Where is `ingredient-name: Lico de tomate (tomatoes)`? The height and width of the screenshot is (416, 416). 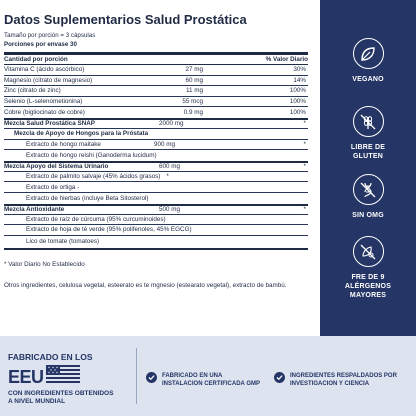
ingredient-name: Lico de tomate (tomatoes) is located at coordinates (63, 241).